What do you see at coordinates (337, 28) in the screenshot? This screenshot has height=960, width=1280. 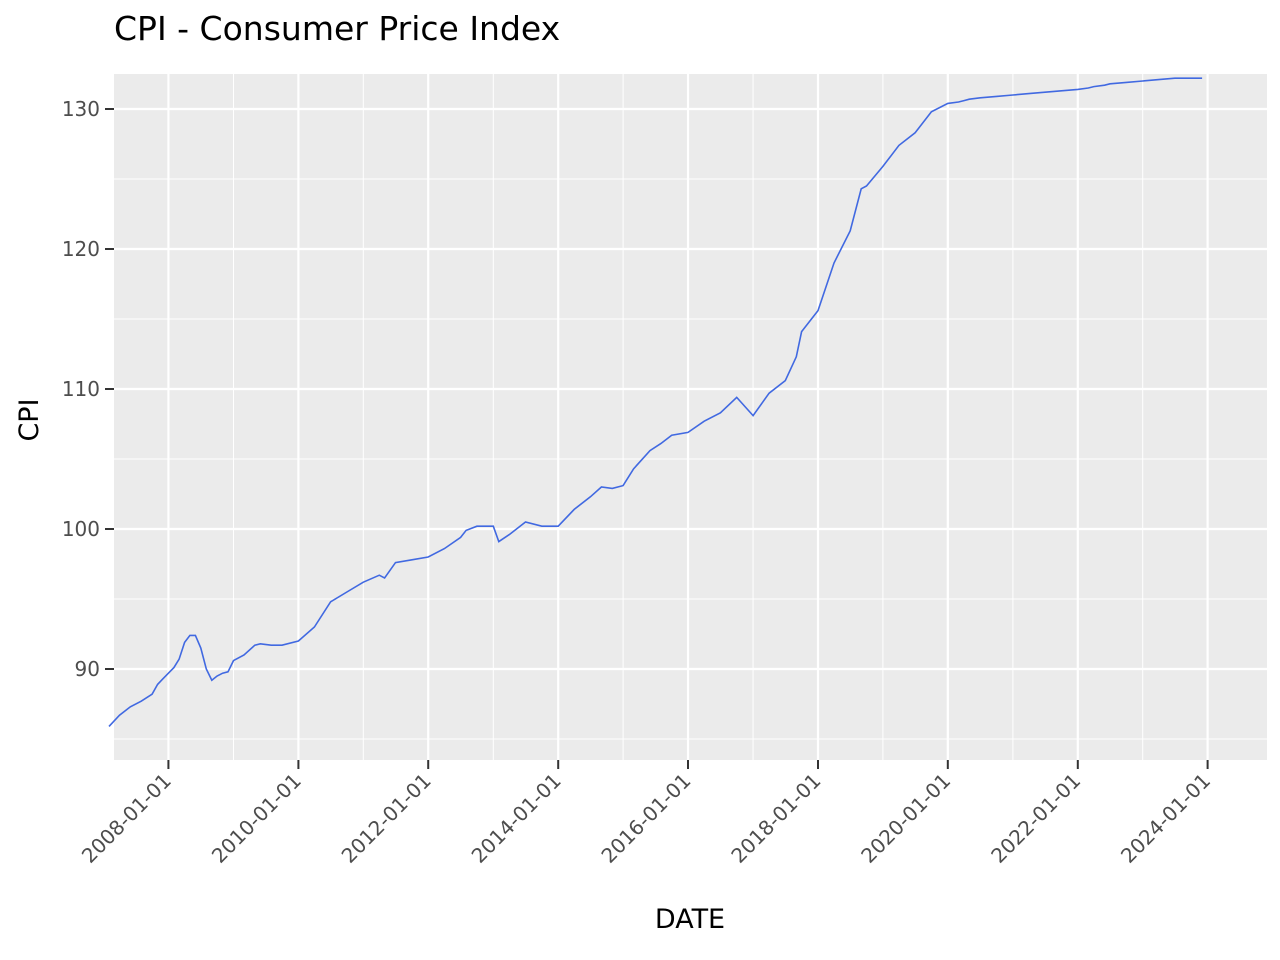 I see `chart-title: CPI - Consumer Price Index` at bounding box center [337, 28].